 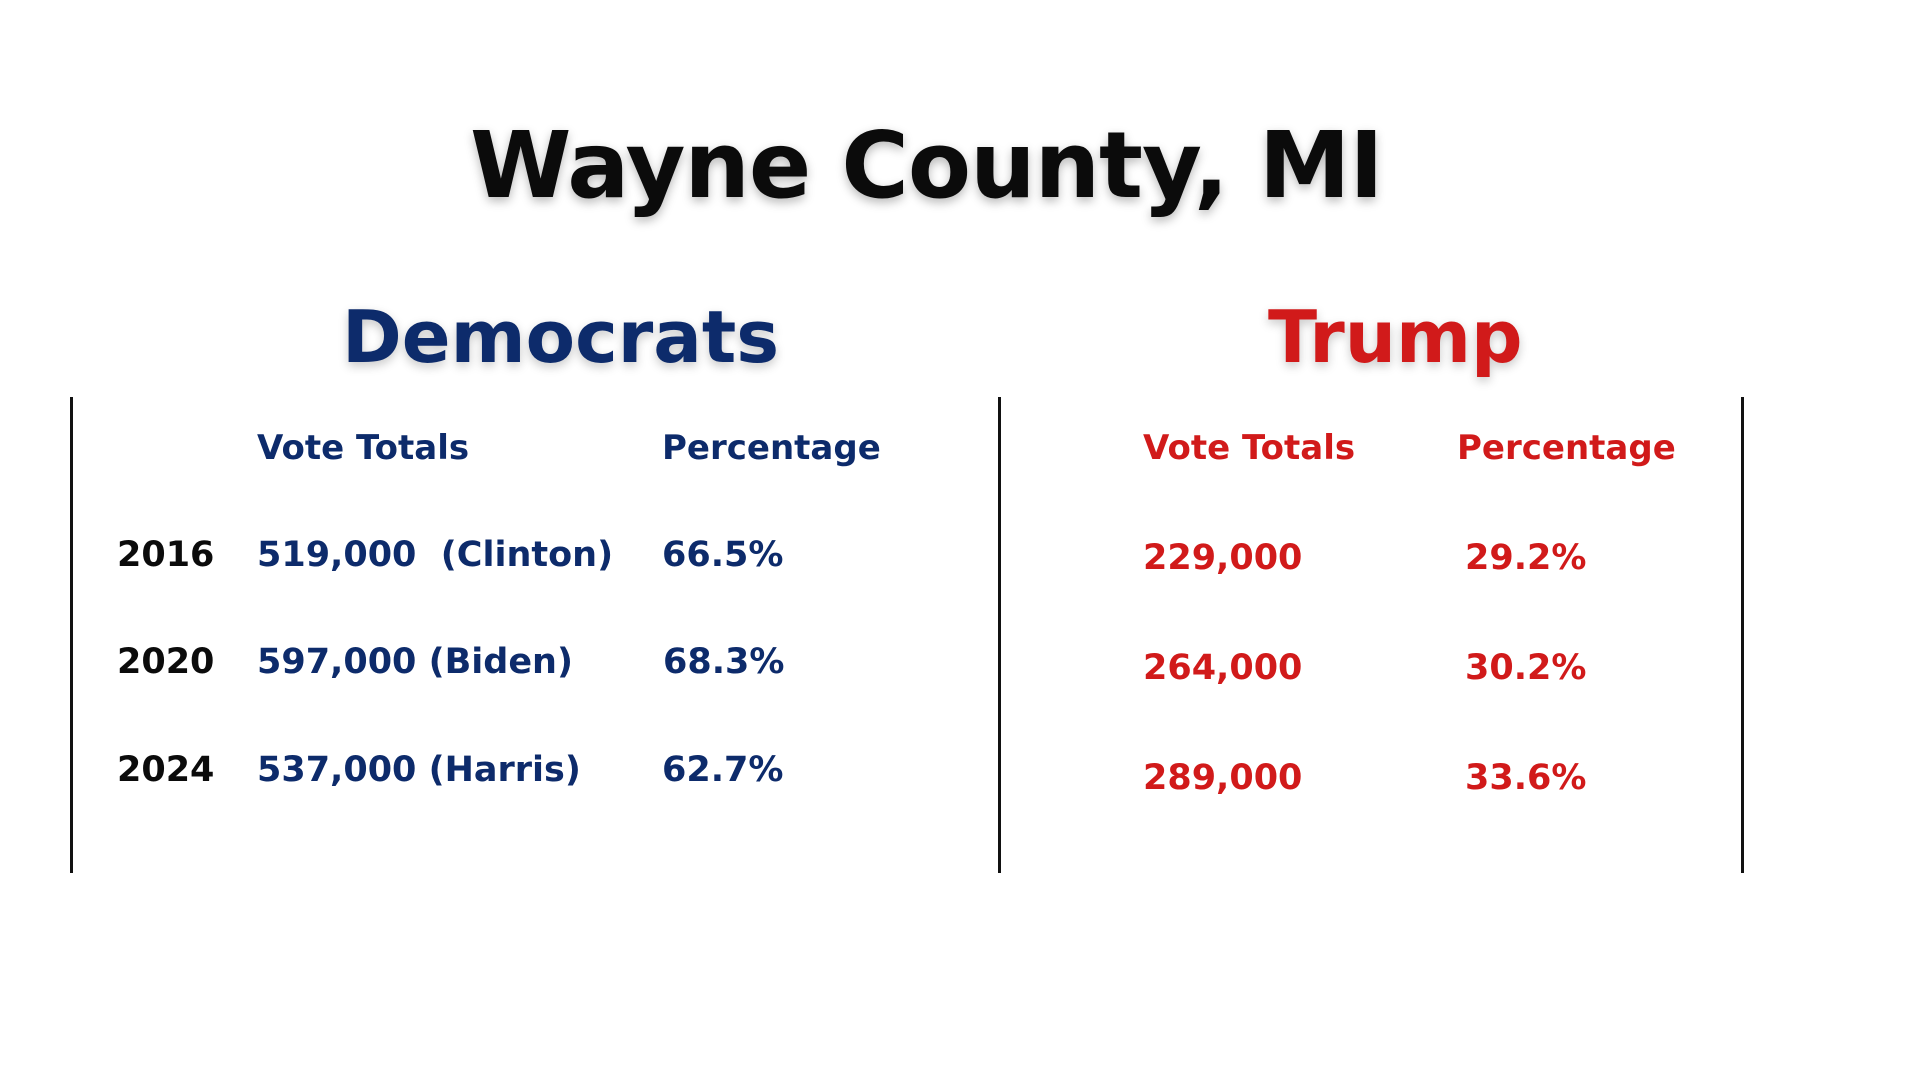 What do you see at coordinates (1223, 668) in the screenshot?
I see `trump-votes-2020: 264,000` at bounding box center [1223, 668].